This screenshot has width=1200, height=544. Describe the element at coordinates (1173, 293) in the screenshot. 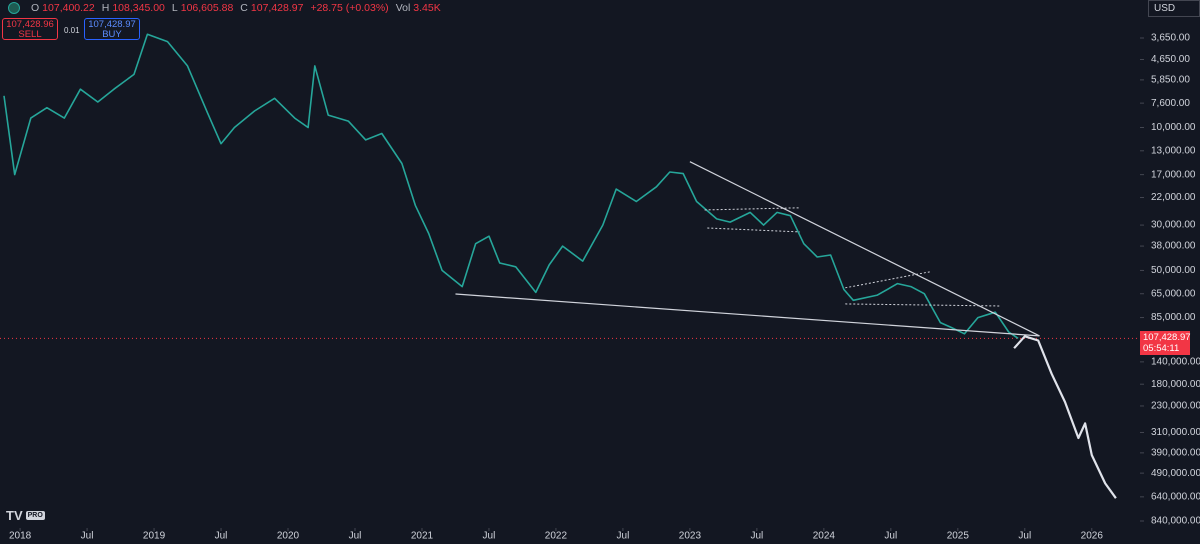

I see `y-tick-label: 65,000.00` at that location.